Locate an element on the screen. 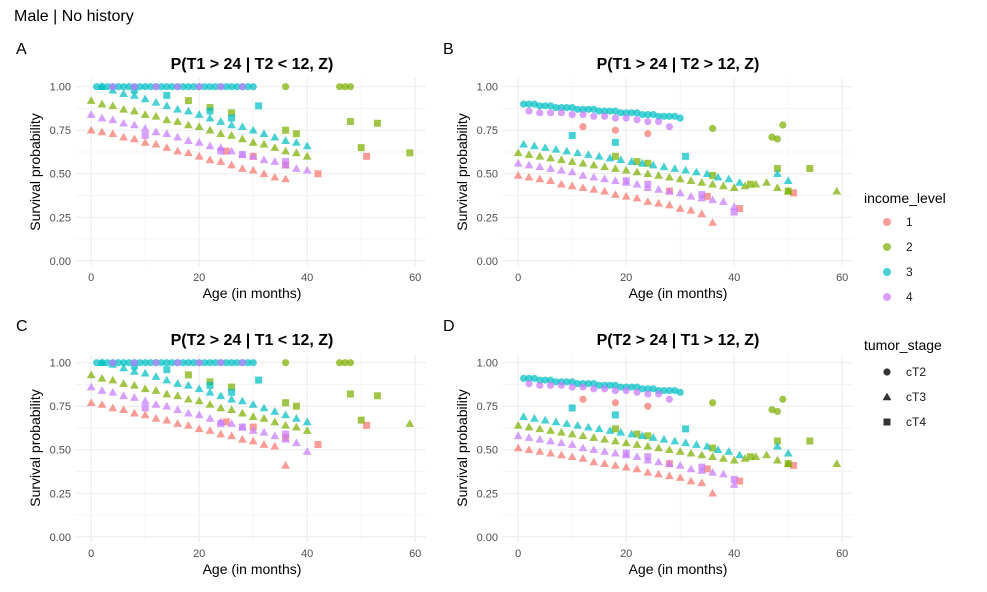 The height and width of the screenshot is (592, 987). legend-income-label: 2 is located at coordinates (909, 247).